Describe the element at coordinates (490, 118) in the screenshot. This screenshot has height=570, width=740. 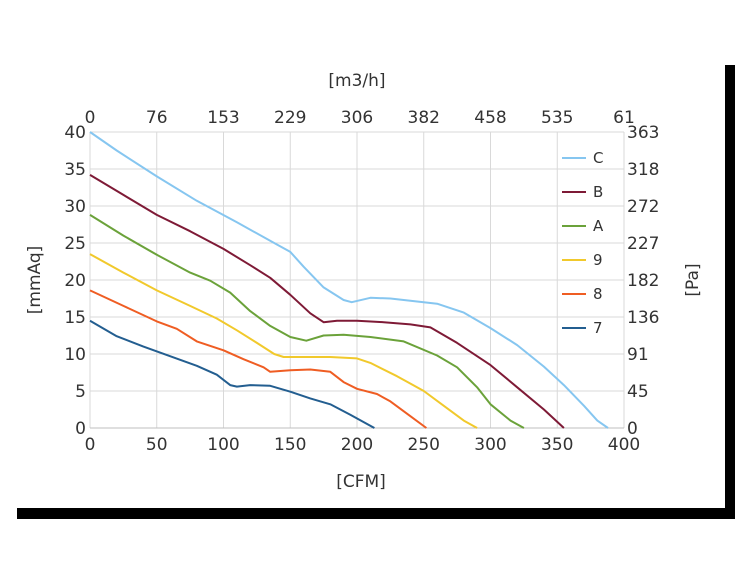
I see `x2-tick-label: 458` at that location.